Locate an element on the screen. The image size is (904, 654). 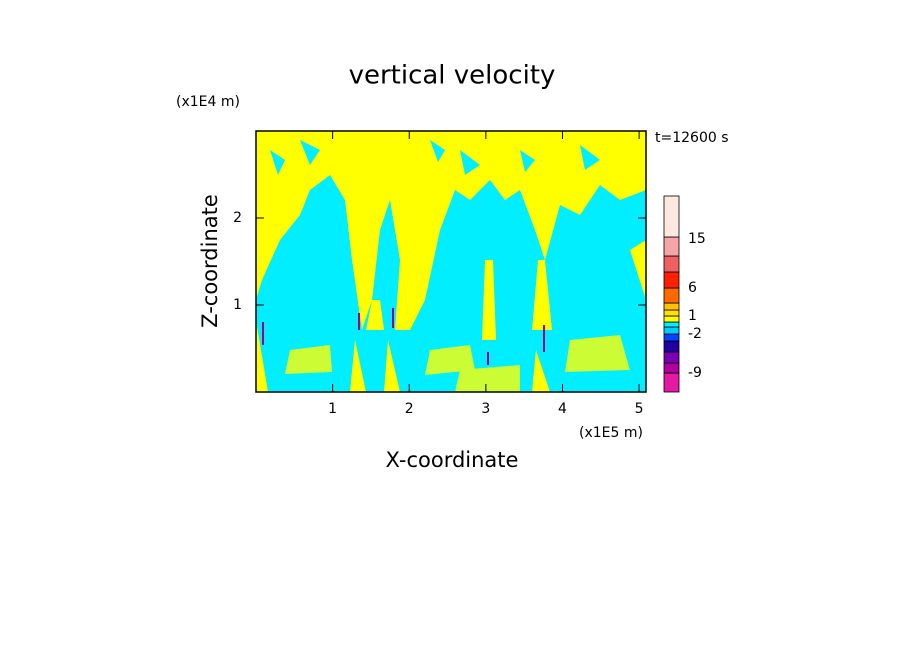
x-tick-label: 1 is located at coordinates (332, 409).